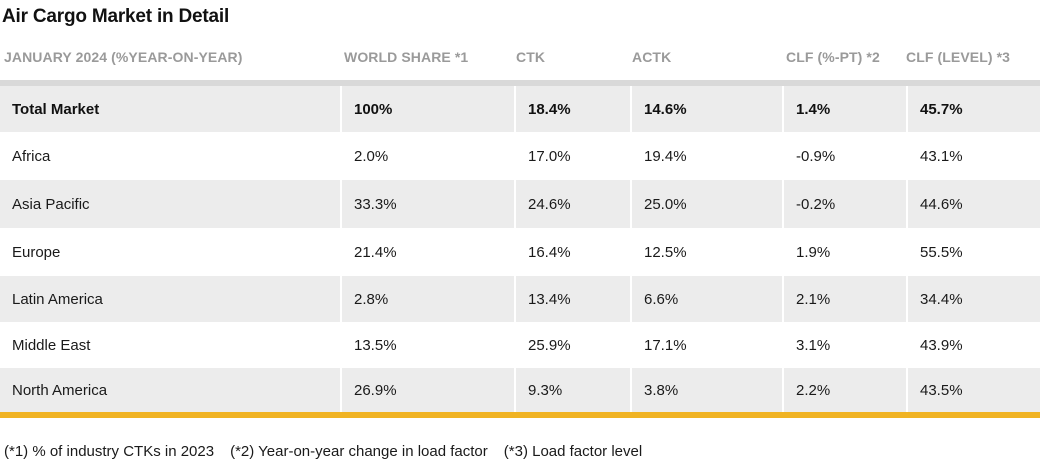  Describe the element at coordinates (844, 345) in the screenshot. I see `clf-pt-cell: 3.1%` at that location.